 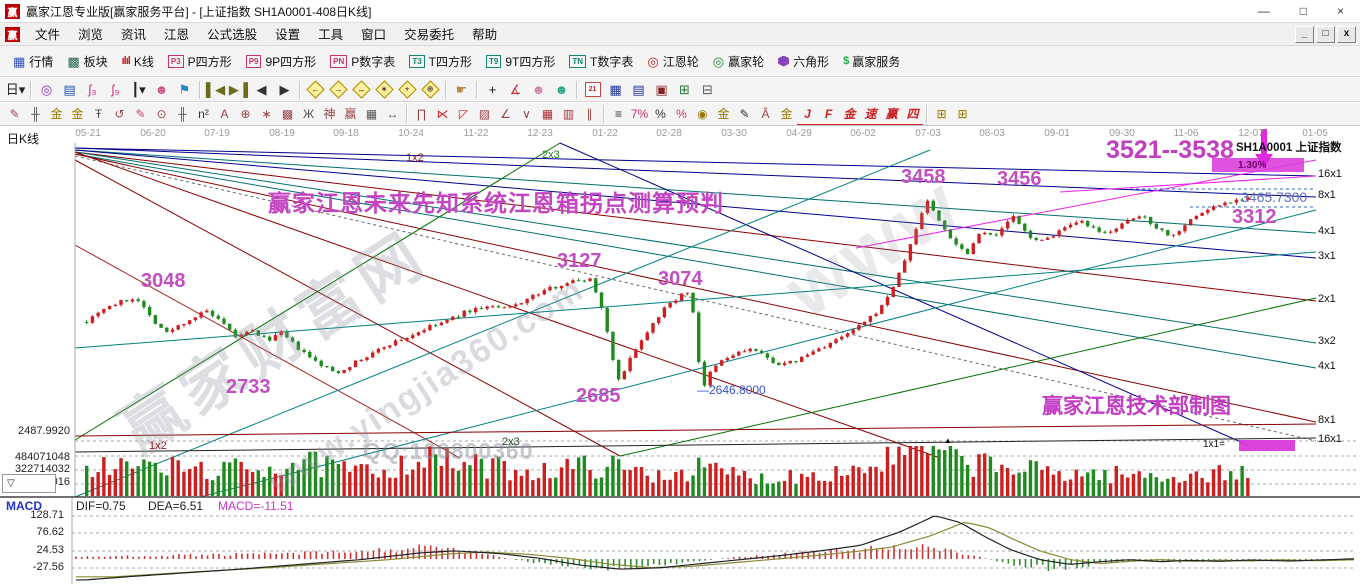 I want to click on k-web-icon: Ж, so click(x=308, y=114).